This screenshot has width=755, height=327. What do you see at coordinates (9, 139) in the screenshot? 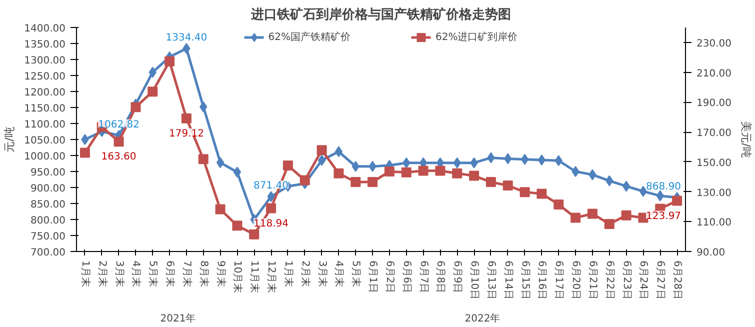
I see `y-axis-title: 元/吨` at bounding box center [9, 139].